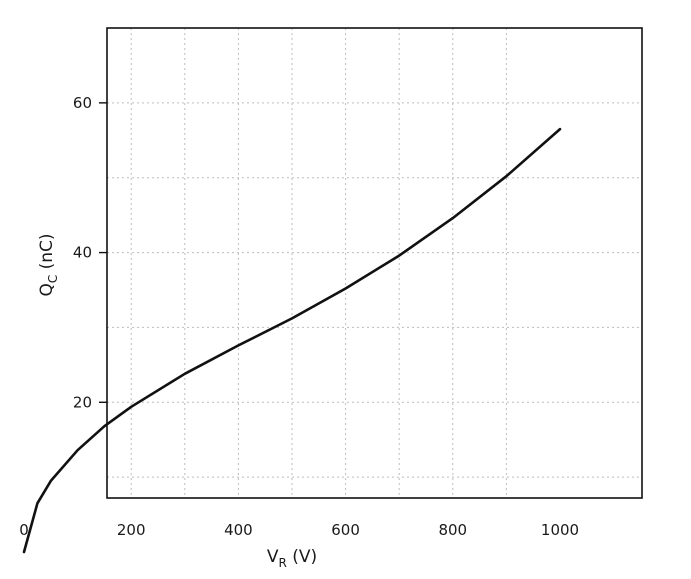 Image resolution: width=691 pixels, height=579 pixels. What do you see at coordinates (24, 530) in the screenshot?
I see `x-tick-label: 0` at bounding box center [24, 530].